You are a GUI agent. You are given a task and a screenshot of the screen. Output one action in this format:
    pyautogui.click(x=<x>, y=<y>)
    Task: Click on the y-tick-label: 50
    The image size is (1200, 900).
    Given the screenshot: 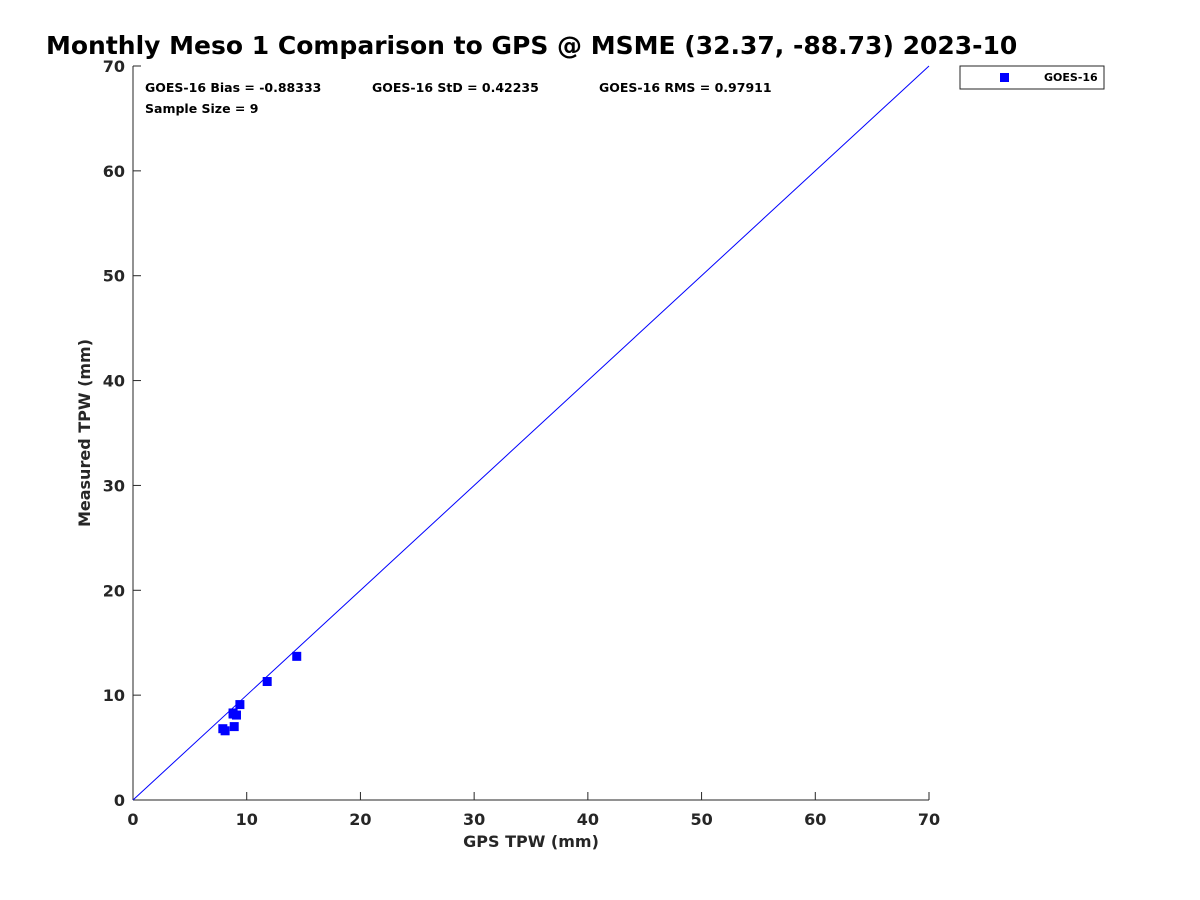 What is the action you would take?
    pyautogui.click(x=114, y=276)
    